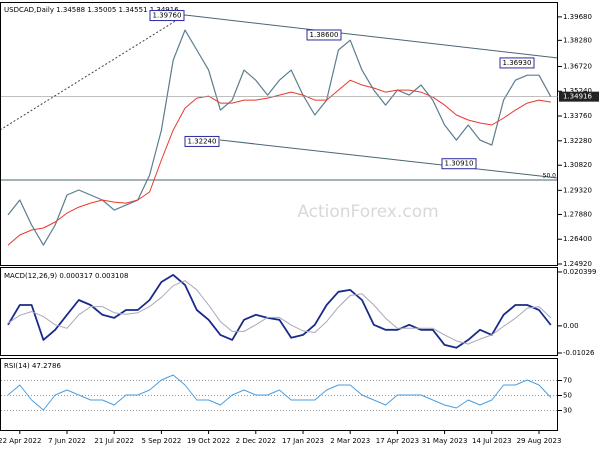  I want to click on level-label: 1.30910, so click(459, 164).